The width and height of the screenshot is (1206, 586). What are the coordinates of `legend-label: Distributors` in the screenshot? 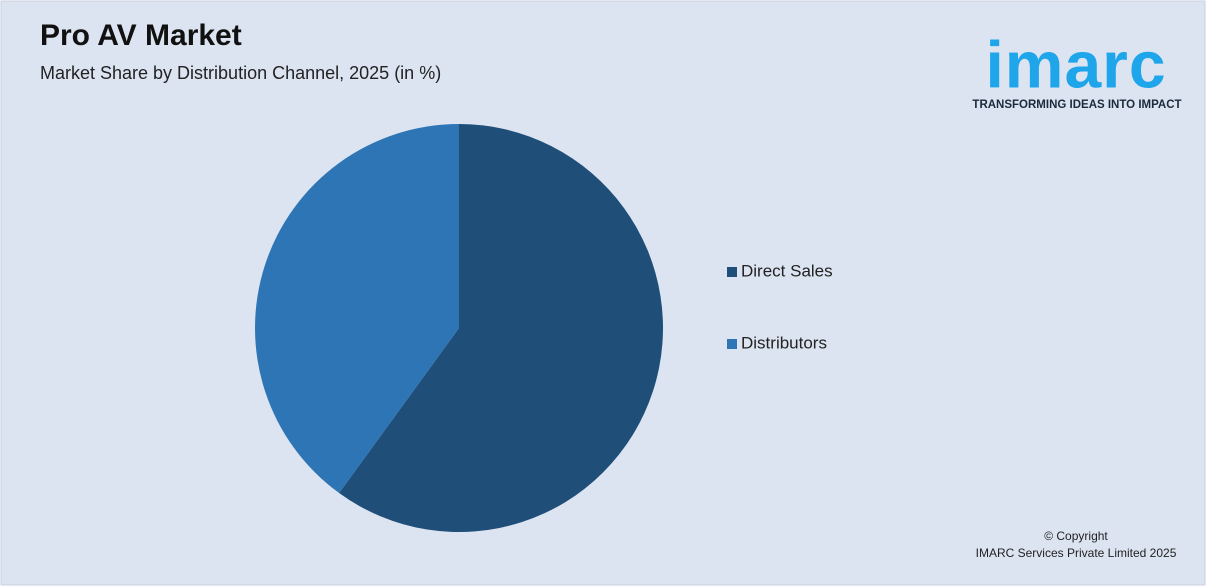 It's located at (784, 342).